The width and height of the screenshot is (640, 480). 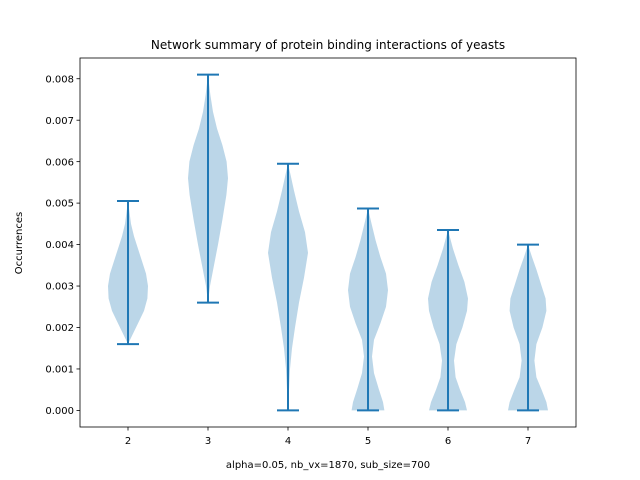 I want to click on y-tick-label: 0.002, so click(x=59, y=328).